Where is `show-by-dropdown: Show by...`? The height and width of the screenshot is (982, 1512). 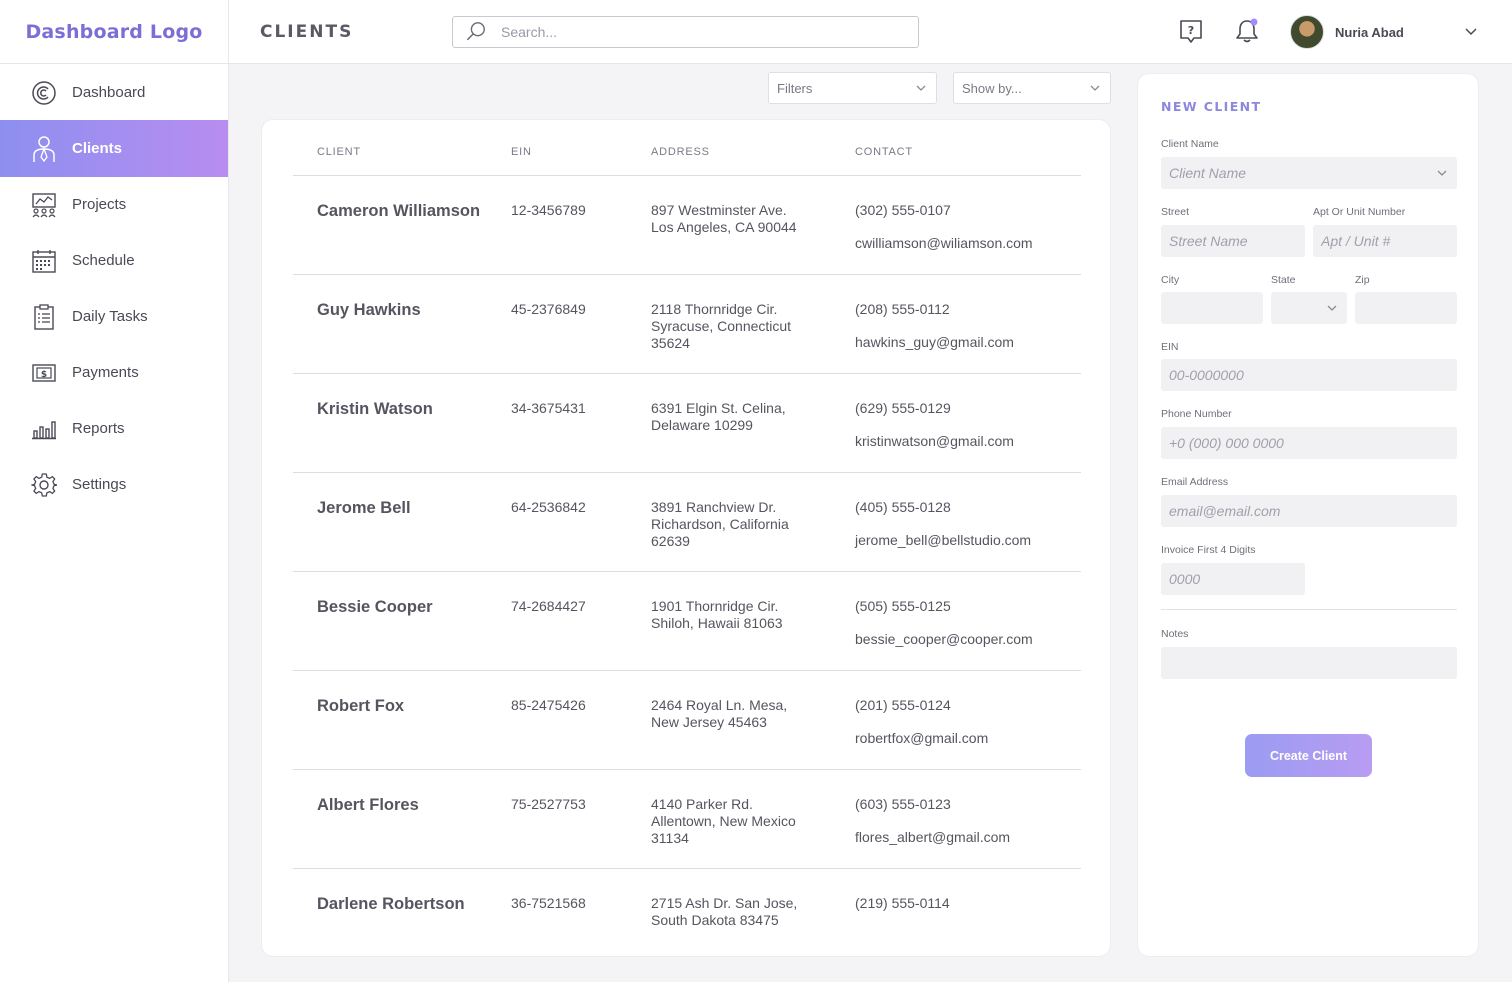
show-by-dropdown: Show by... is located at coordinates (1032, 88).